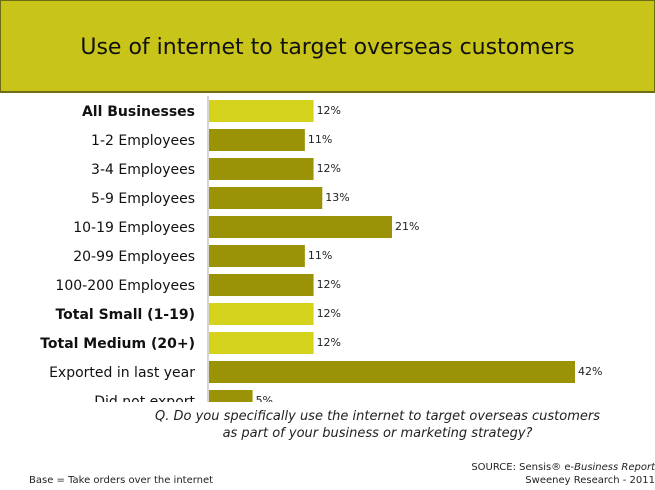 This screenshot has height=490, width=655. I want to click on category-label-100-200-employees: 100-200 Employees, so click(125, 286).